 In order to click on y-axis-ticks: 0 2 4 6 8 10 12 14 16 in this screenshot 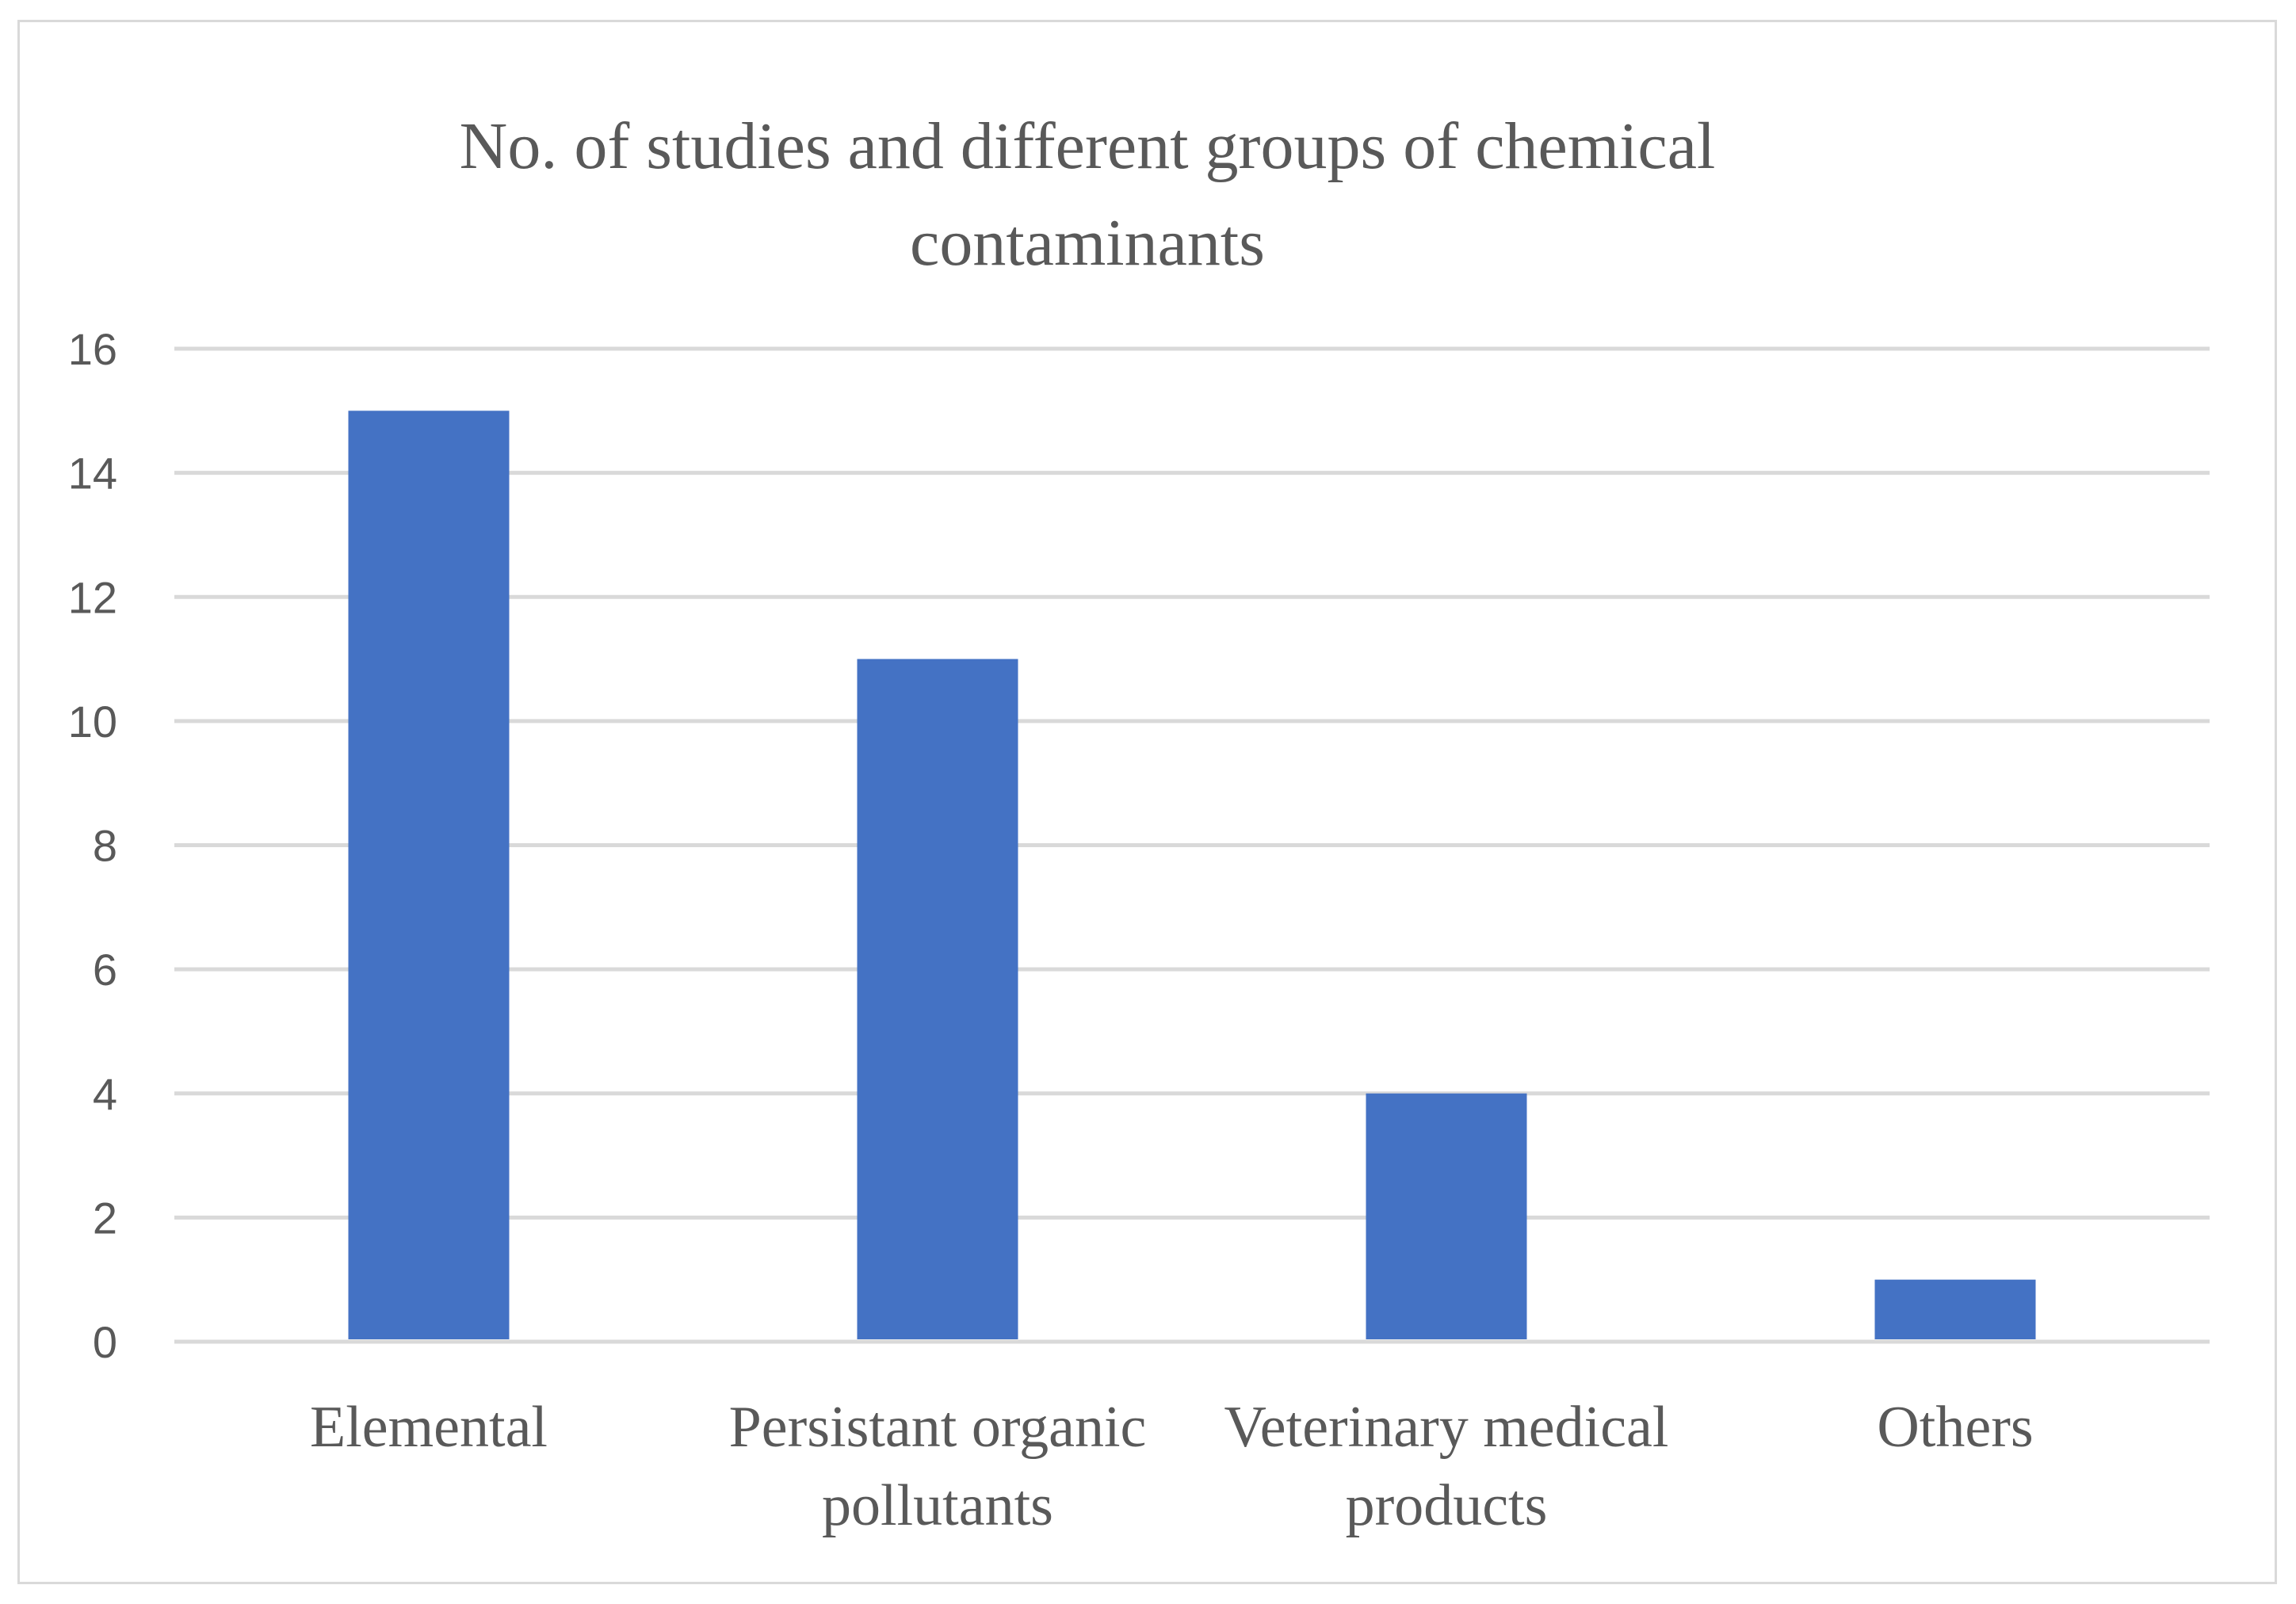, I will do `click(92, 845)`.